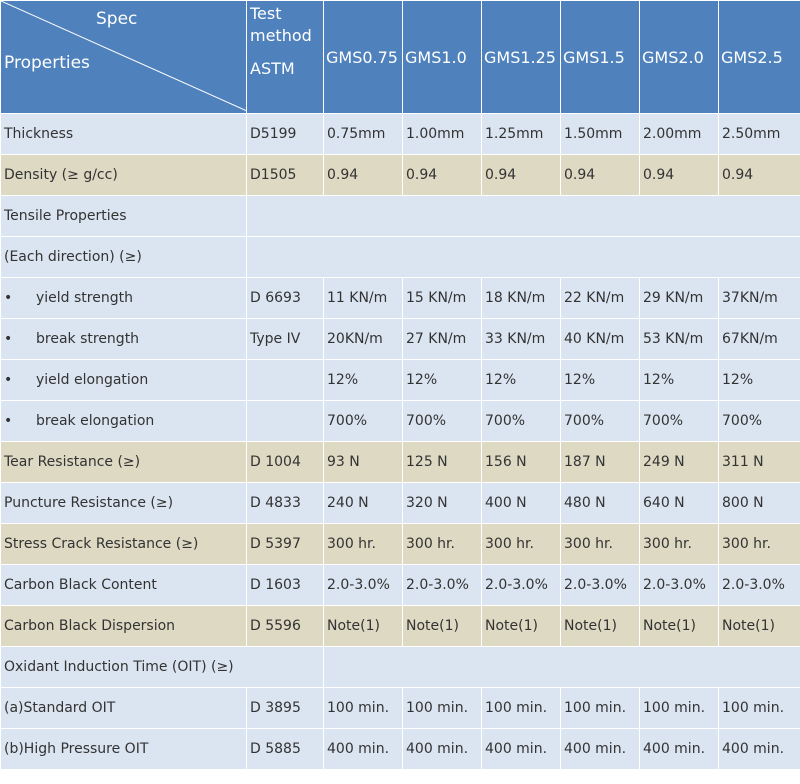  Describe the element at coordinates (88, 339) in the screenshot. I see `property-sublabel: break strength` at that location.